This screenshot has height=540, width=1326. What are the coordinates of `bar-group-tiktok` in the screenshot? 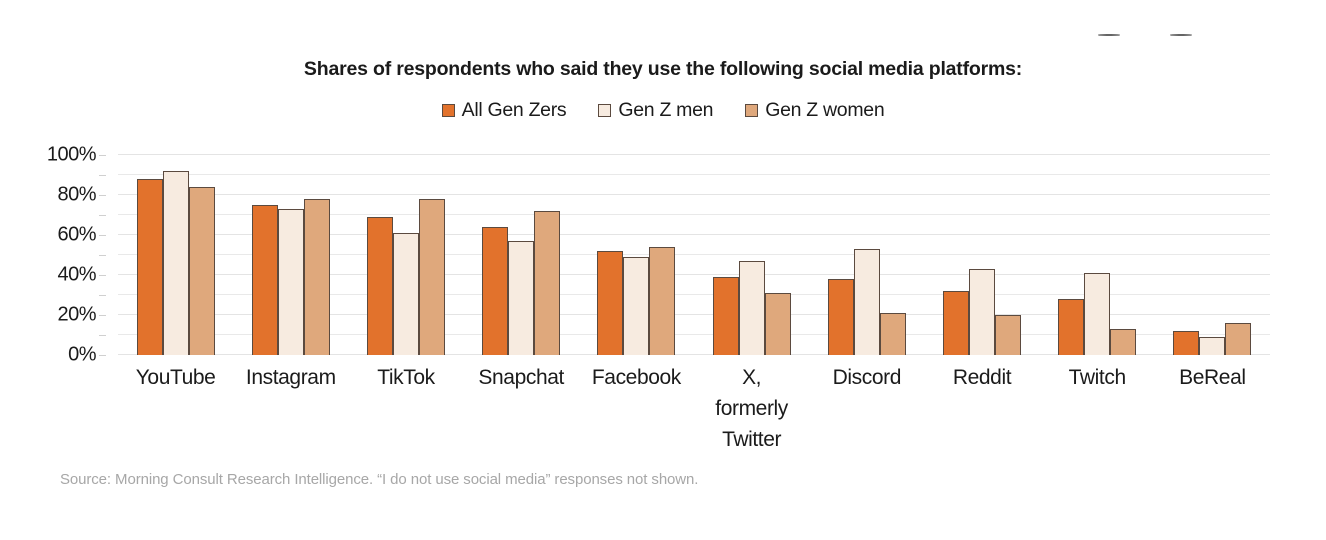 It's located at (405, 255).